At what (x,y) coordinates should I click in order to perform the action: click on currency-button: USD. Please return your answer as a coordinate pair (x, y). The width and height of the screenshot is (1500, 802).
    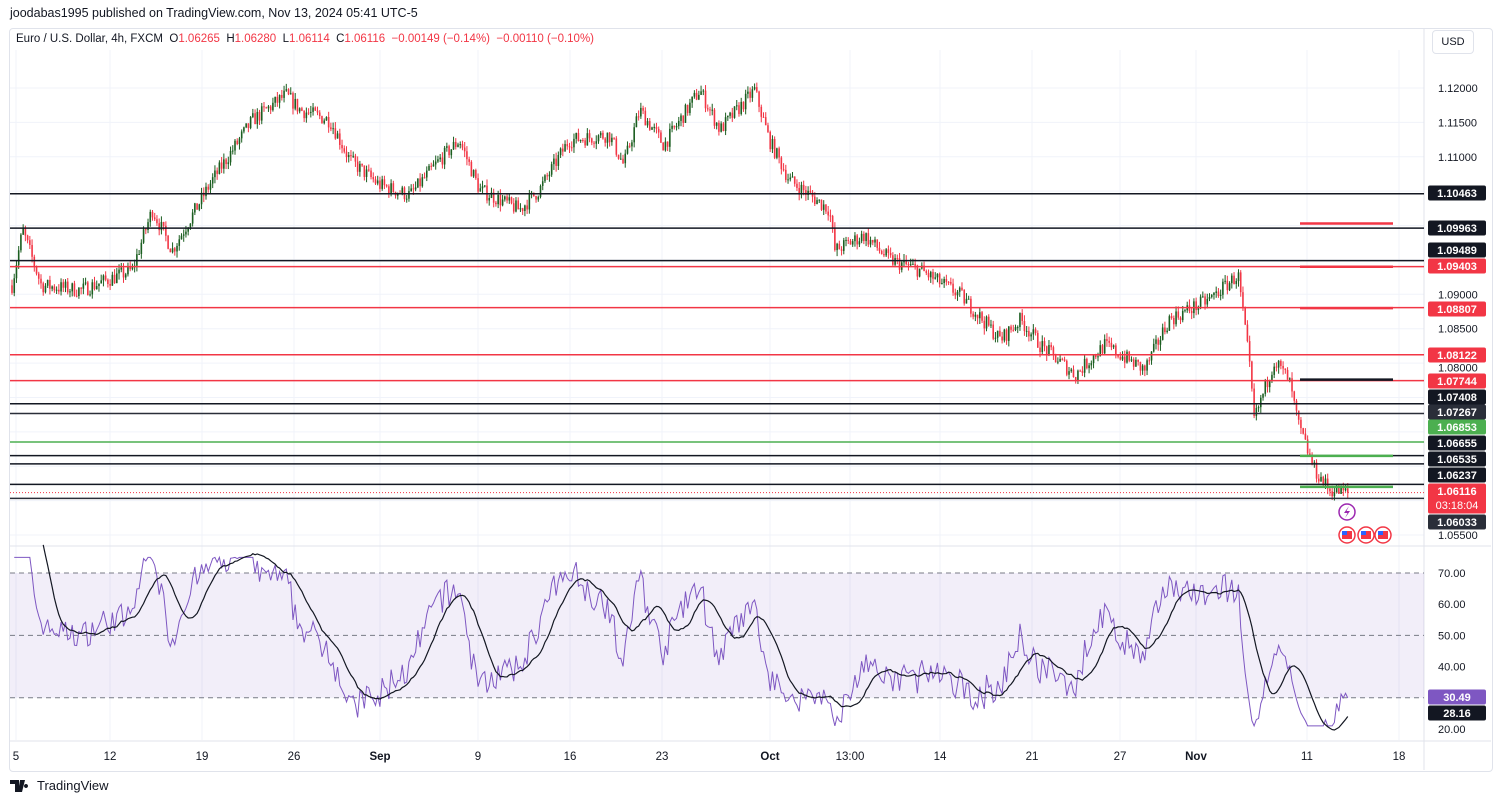
    Looking at the image, I should click on (1453, 42).